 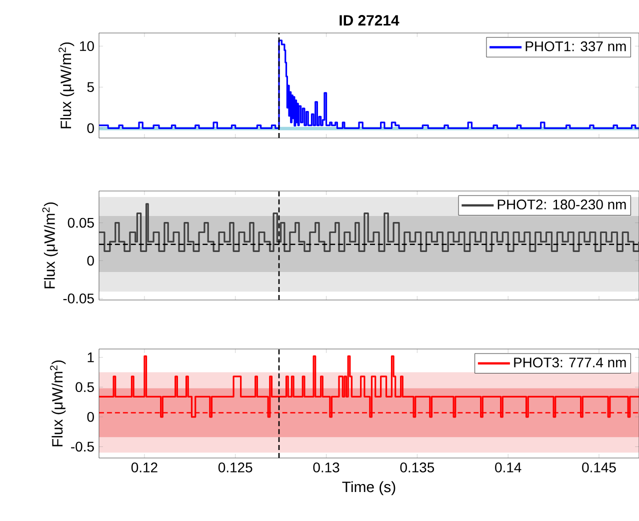 I want to click on y-tick-label: 0.5, so click(x=85, y=387).